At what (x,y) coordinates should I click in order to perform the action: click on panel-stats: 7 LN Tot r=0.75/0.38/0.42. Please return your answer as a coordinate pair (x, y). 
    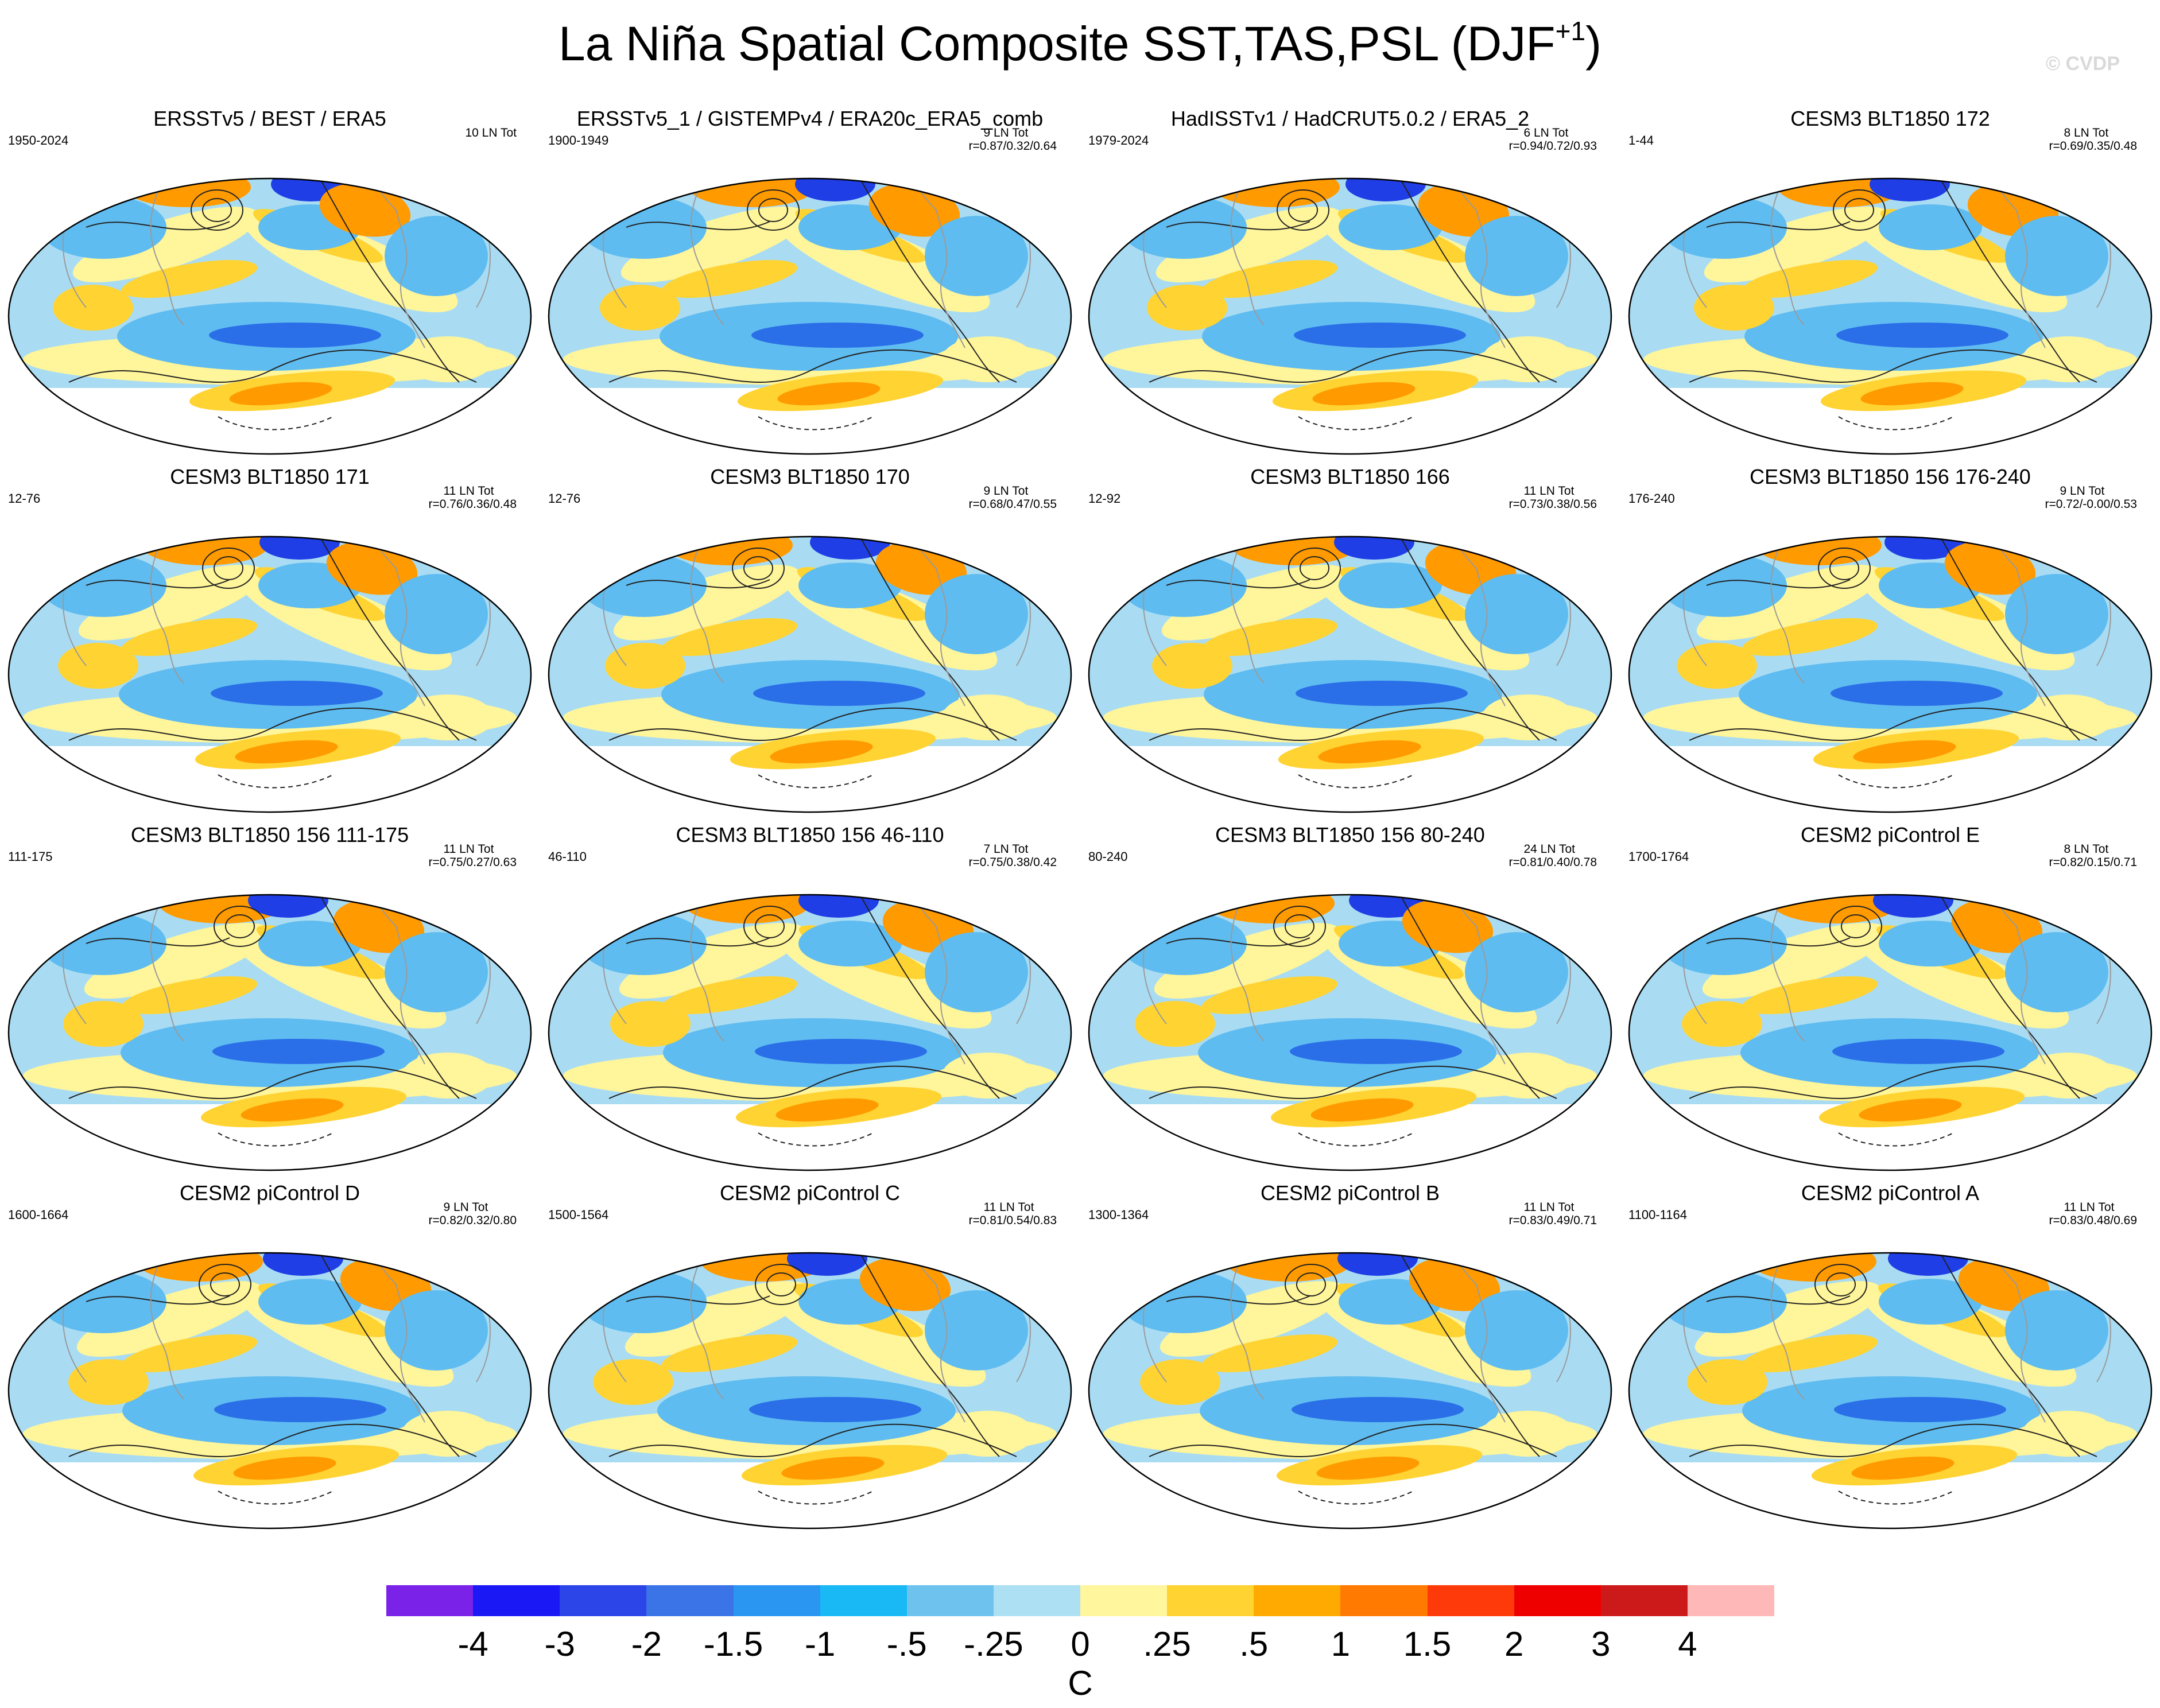
    Looking at the image, I should click on (1012, 856).